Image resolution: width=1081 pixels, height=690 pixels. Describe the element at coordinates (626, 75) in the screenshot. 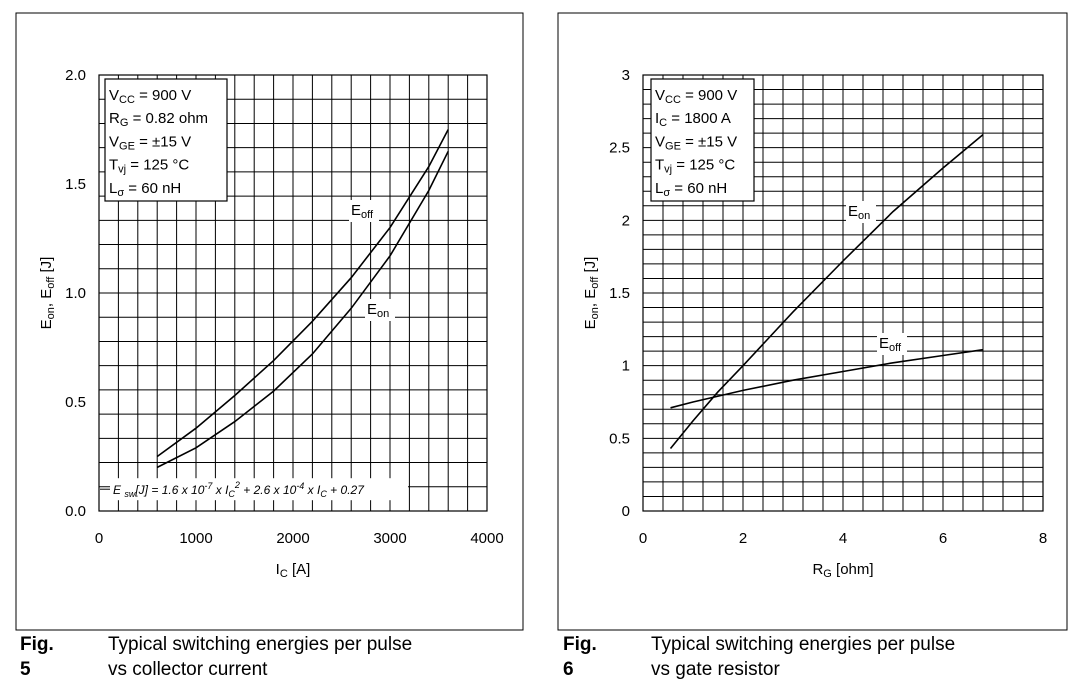

I see `y-tick-label: 3` at that location.